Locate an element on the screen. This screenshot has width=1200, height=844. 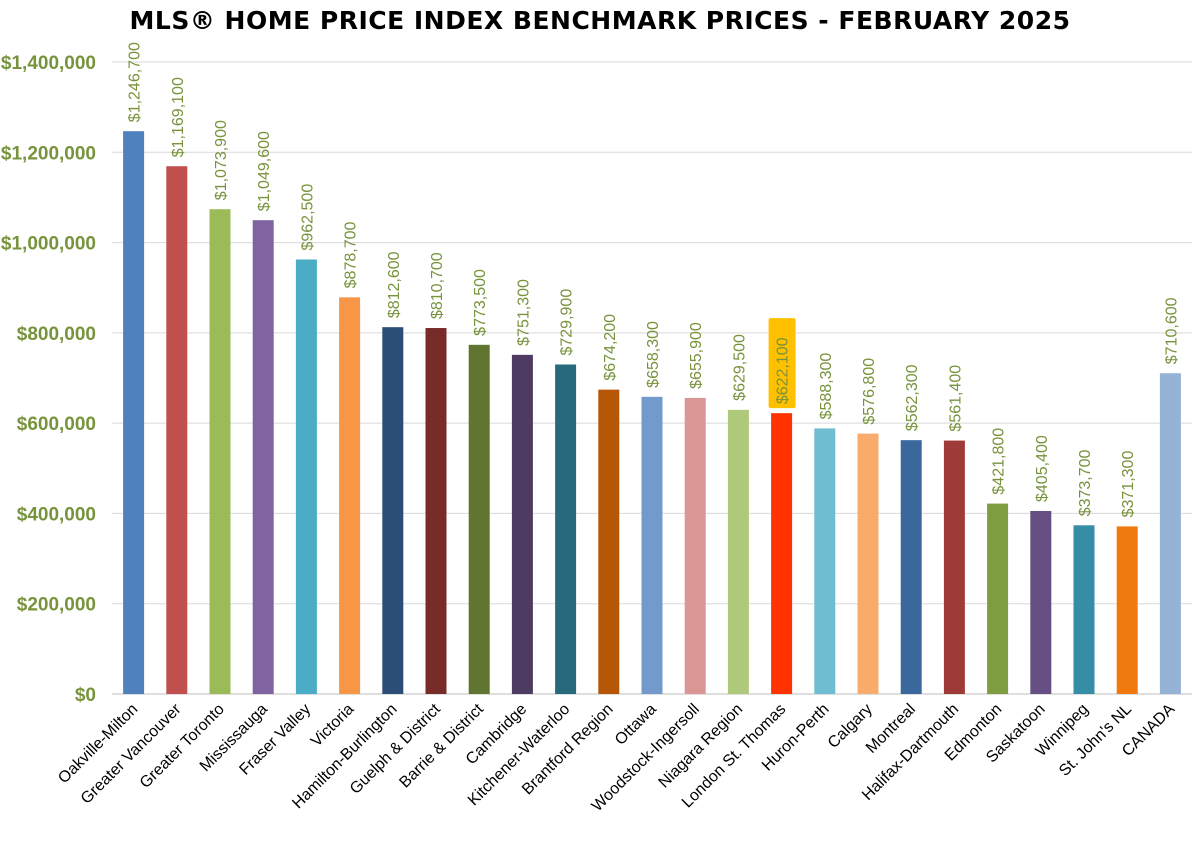
data-label: $373,700 is located at coordinates (1085, 482).